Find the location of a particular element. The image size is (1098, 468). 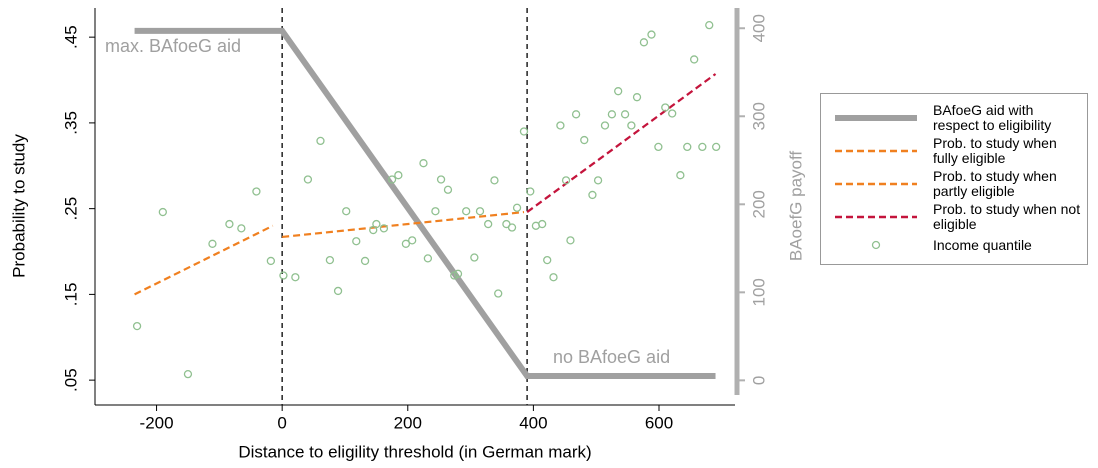

x-tick-label: 600 is located at coordinates (659, 422).